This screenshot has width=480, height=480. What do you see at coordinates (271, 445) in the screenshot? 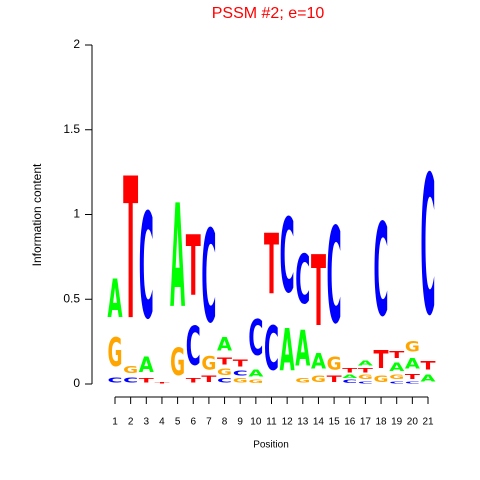
I see `x-axis-label: Position` at bounding box center [271, 445].